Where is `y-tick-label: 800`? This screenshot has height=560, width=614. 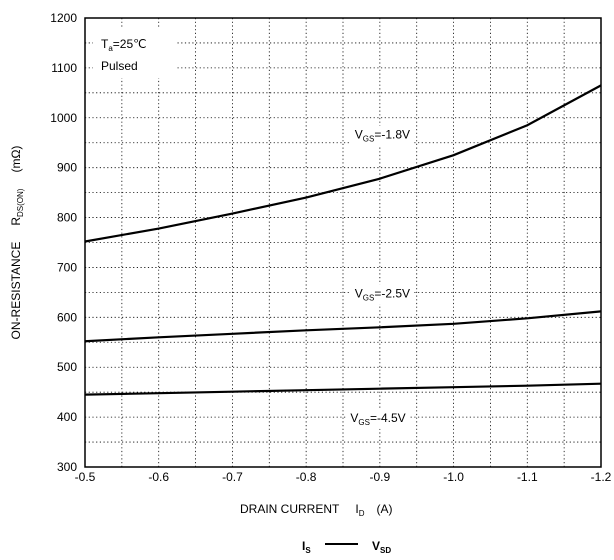
y-tick-label: 800 is located at coordinates (67, 218).